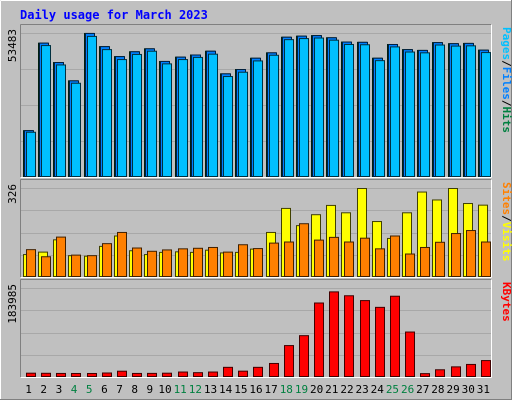 This screenshot has height=400, width=512. Describe the element at coordinates (301, 389) in the screenshot. I see `x-tick-label-day-19: 19` at that location.